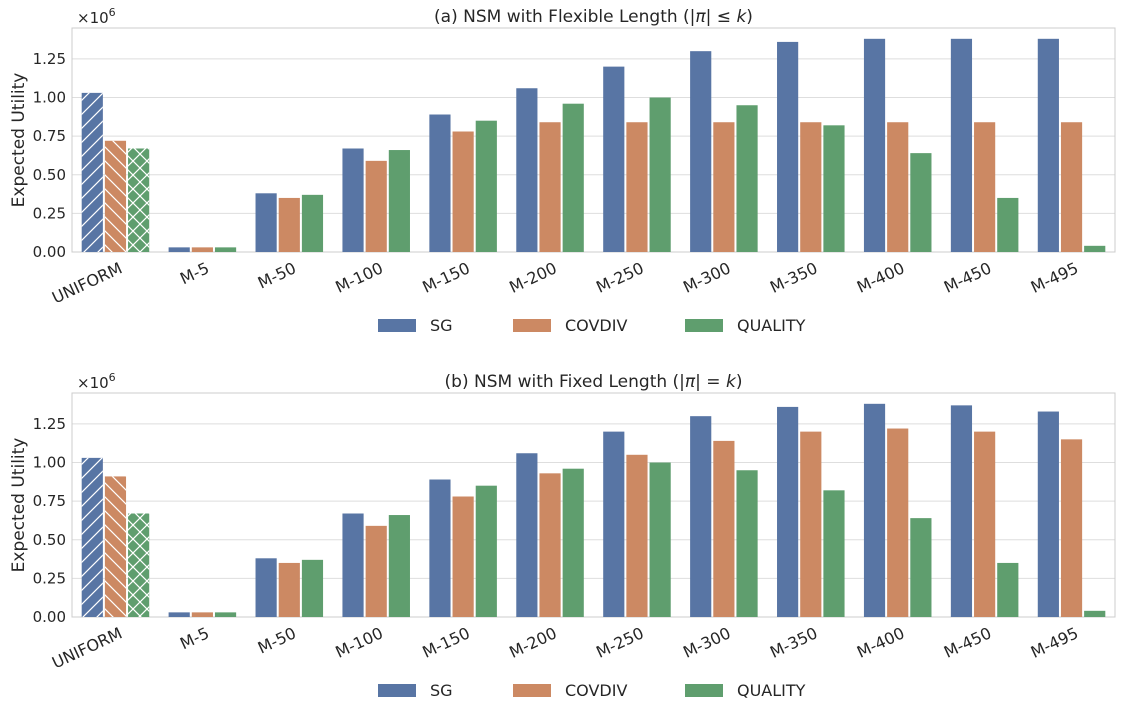  What do you see at coordinates (880, 642) in the screenshot?
I see `x-tick-label: M-400` at bounding box center [880, 642].